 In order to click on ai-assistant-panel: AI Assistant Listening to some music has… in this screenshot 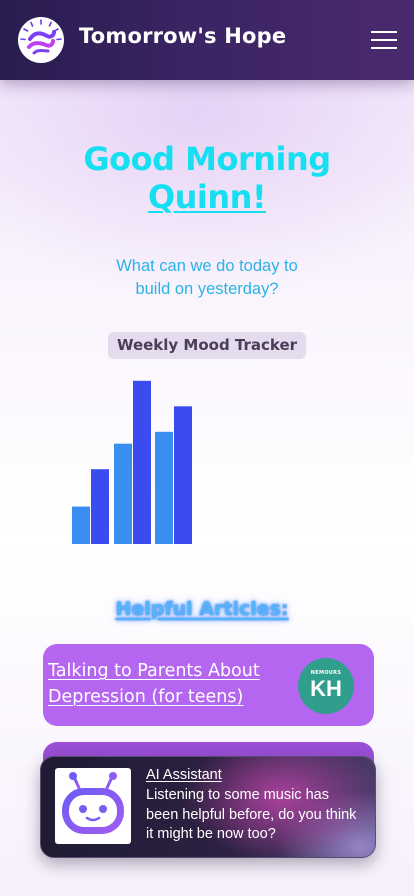, I will do `click(208, 807)`.